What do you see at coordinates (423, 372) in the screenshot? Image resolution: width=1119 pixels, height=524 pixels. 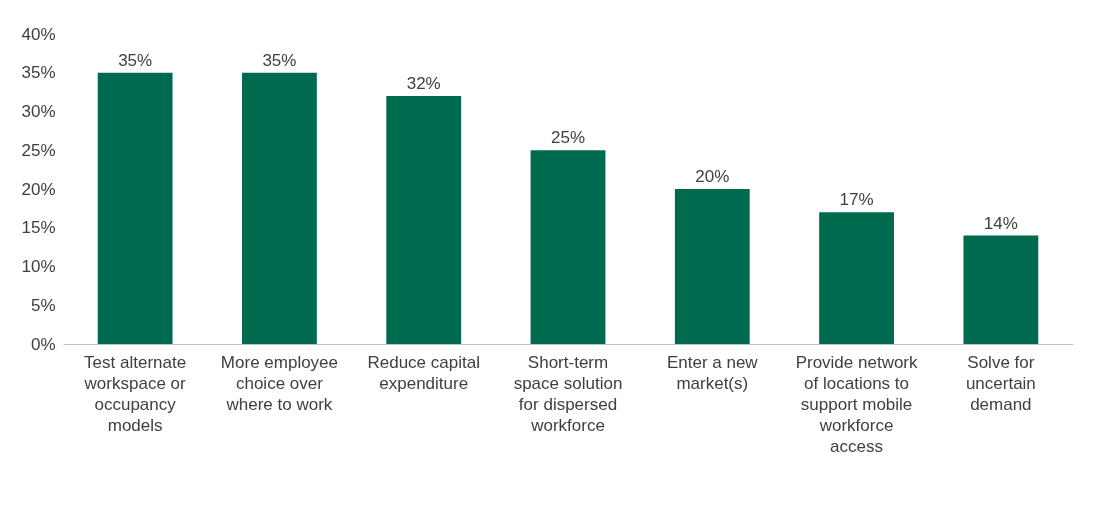 I see `x-tick-label: Reduce capital expenditure` at bounding box center [423, 372].